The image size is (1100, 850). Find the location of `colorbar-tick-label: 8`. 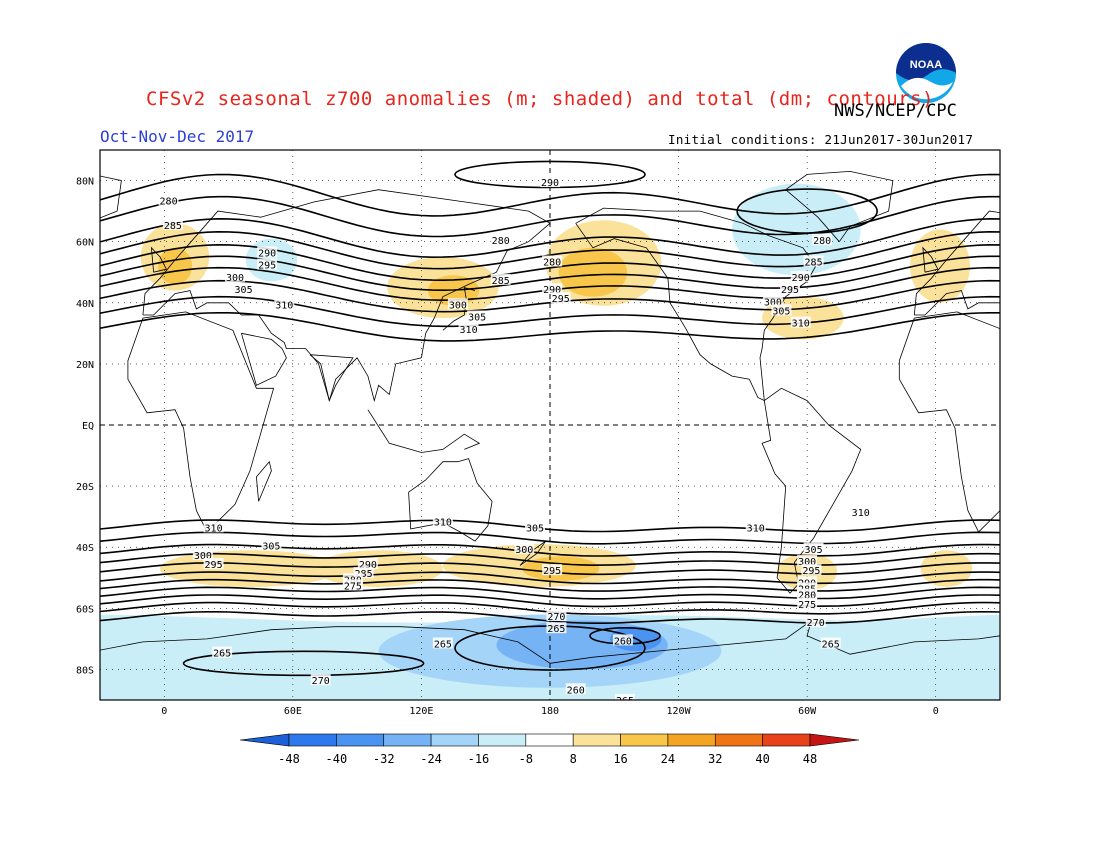

colorbar-tick-label: 8 is located at coordinates (573, 759).